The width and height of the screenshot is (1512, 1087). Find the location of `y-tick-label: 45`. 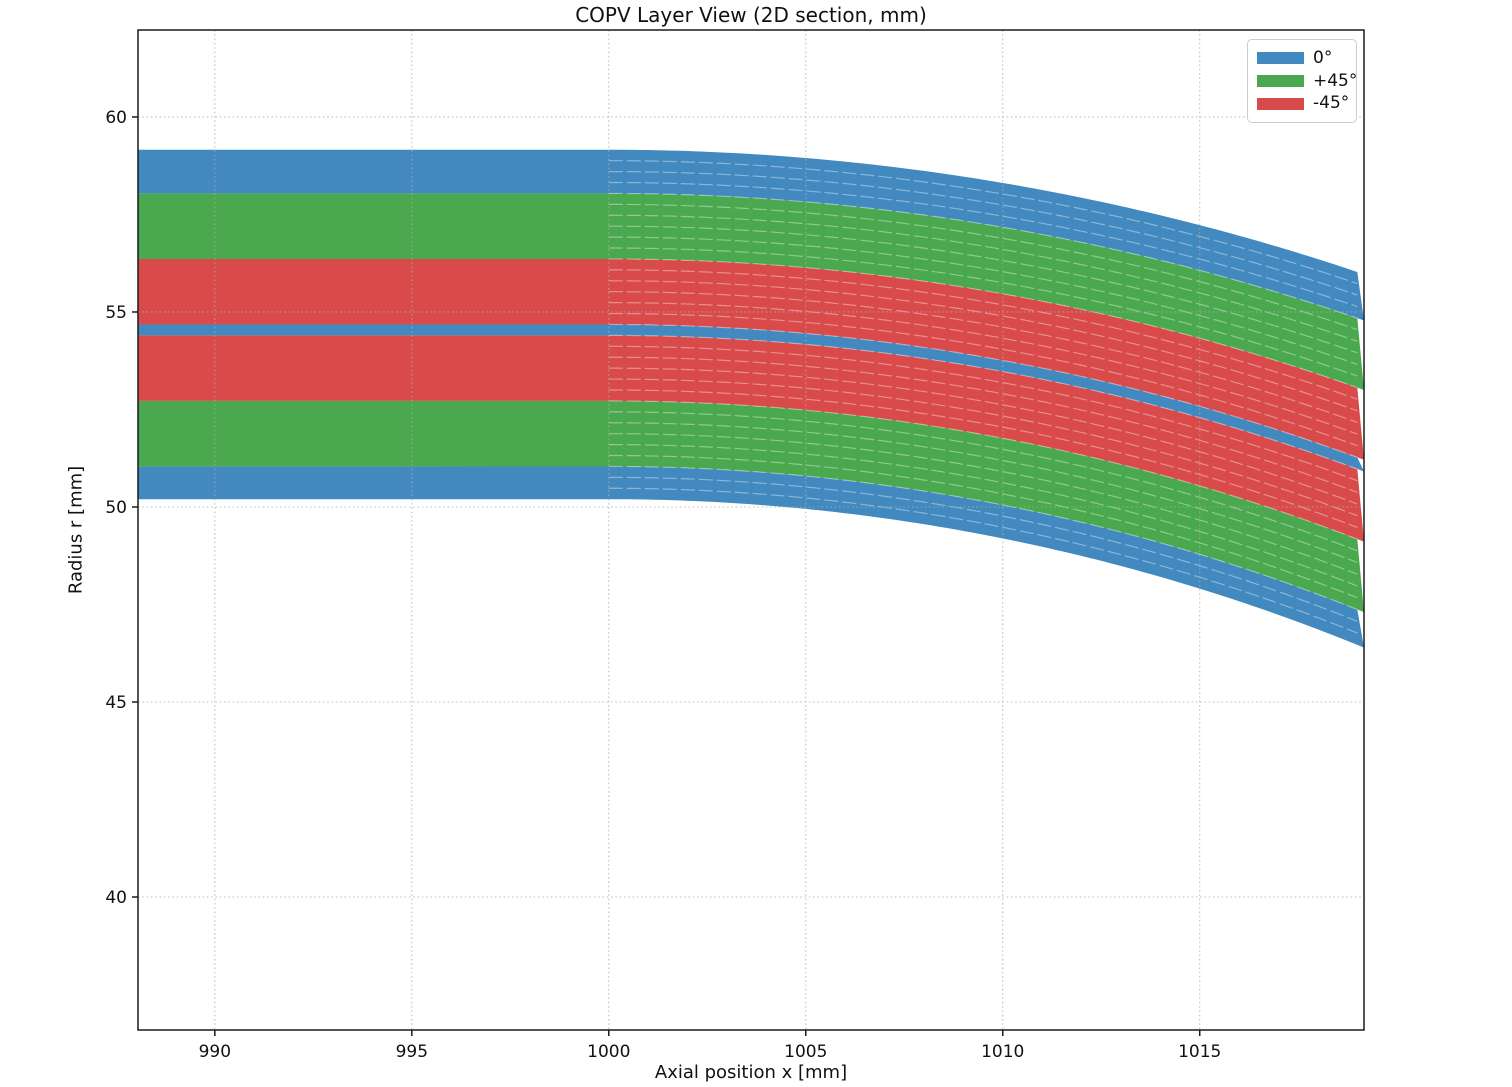

y-tick-label: 45 is located at coordinates (116, 703).